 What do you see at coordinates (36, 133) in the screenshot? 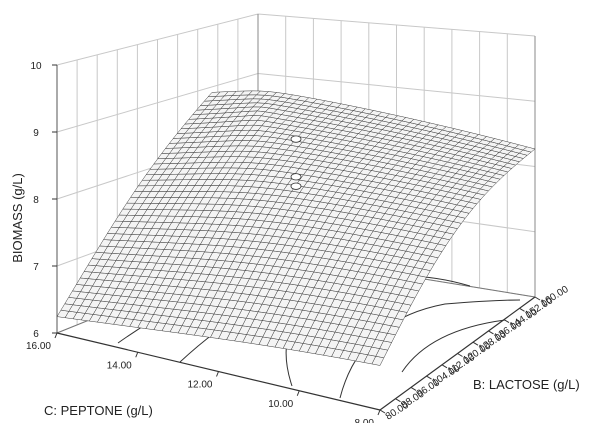
I see `z-tick-label: 9` at bounding box center [36, 133].